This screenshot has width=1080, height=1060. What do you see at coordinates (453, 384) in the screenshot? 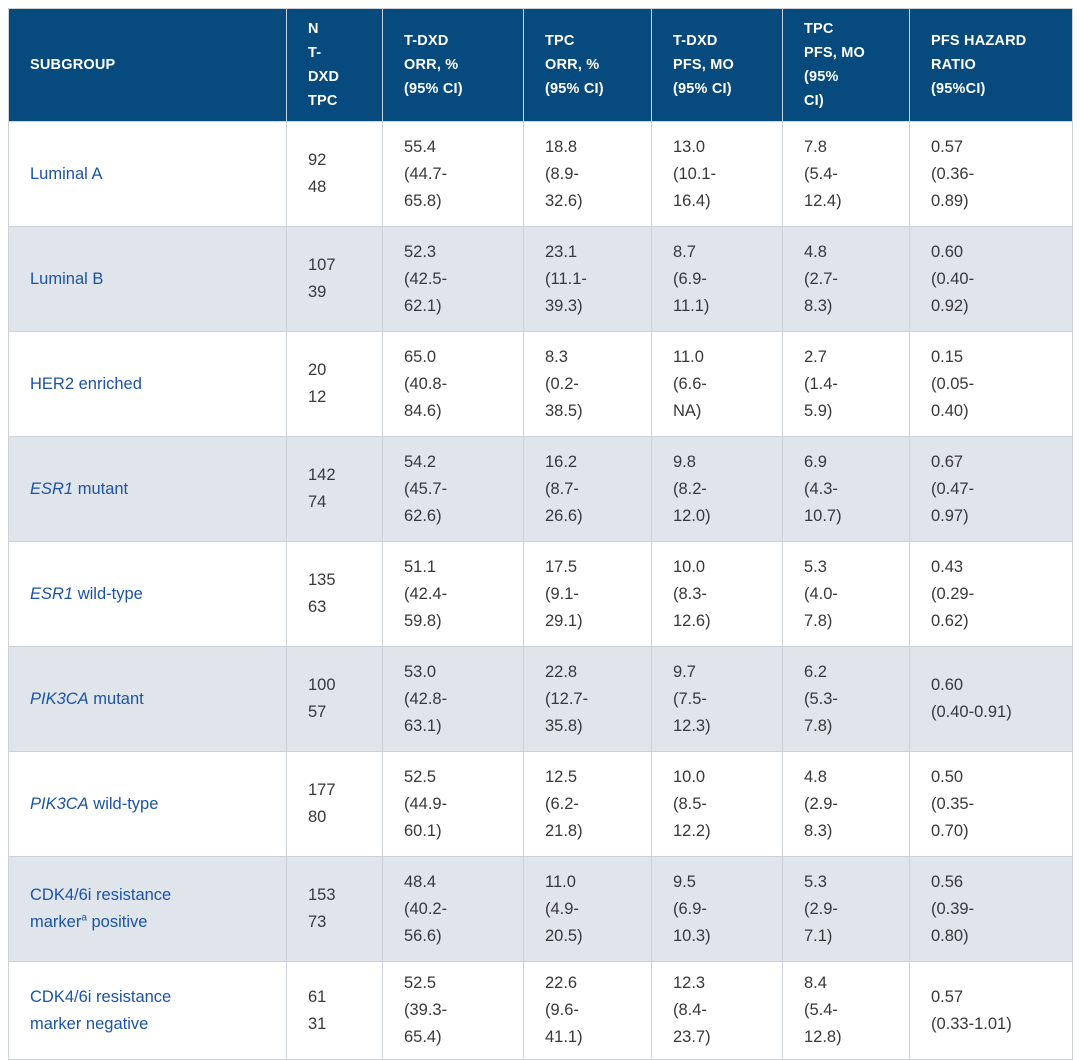
I see `tdxd-orr-cell: 65.0 (40.8- 84.6)` at bounding box center [453, 384].